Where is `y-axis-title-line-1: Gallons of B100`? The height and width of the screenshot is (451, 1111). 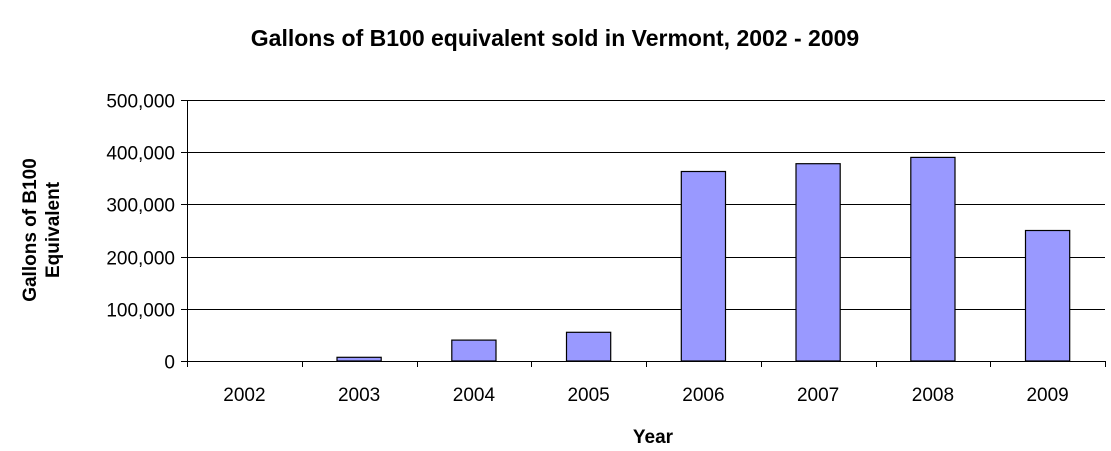 y-axis-title-line-1: Gallons of B100 is located at coordinates (30, 230).